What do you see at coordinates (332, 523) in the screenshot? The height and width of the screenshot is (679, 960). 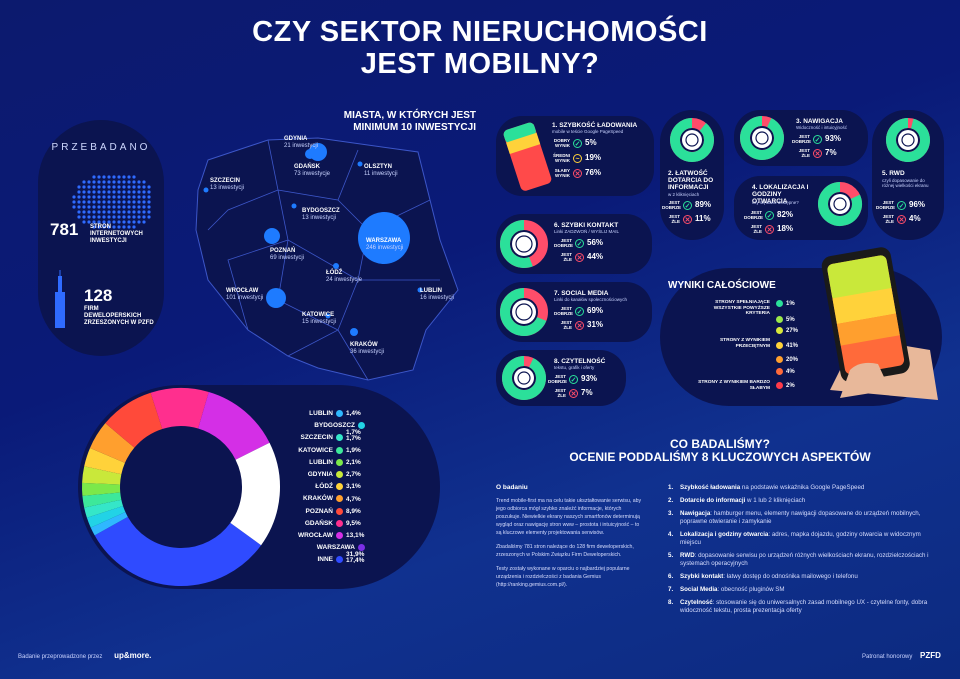 I see `legend-item: GDAŃSK 9,5%` at bounding box center [332, 523].